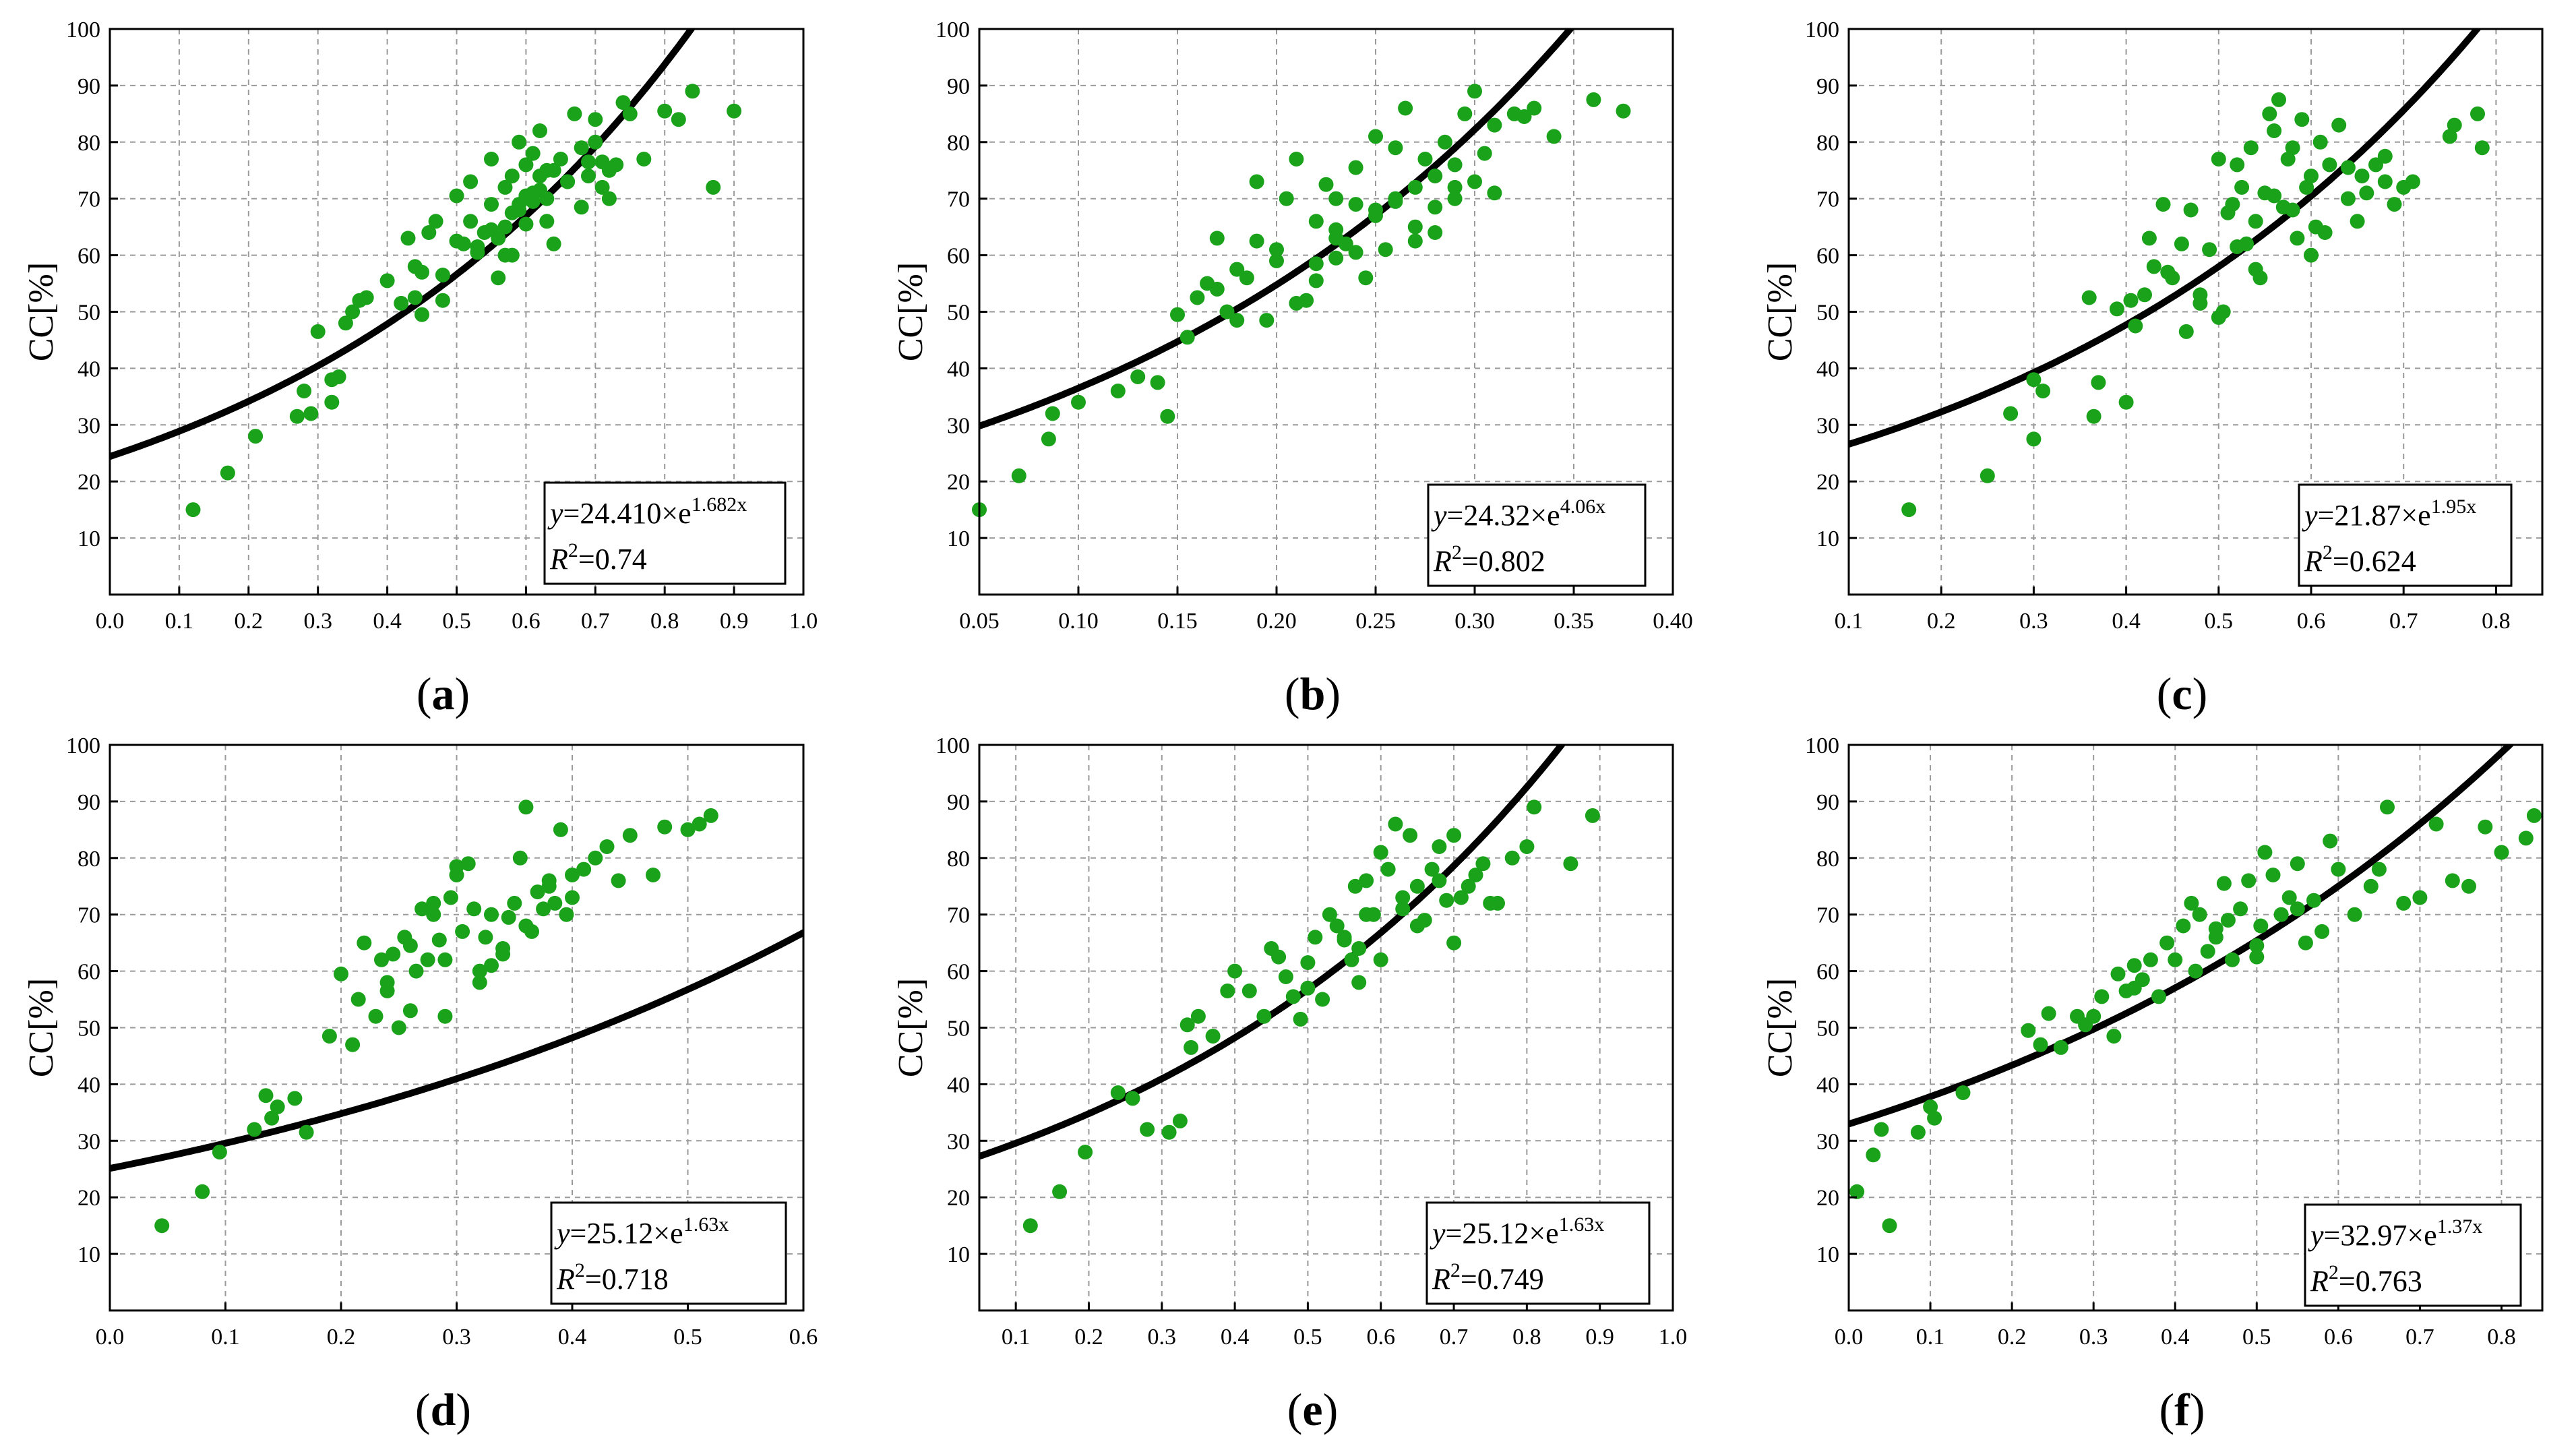 This screenshot has height=1450, width=2576. What do you see at coordinates (444, 1409) in the screenshot?
I see `panel-letter: d` at bounding box center [444, 1409].